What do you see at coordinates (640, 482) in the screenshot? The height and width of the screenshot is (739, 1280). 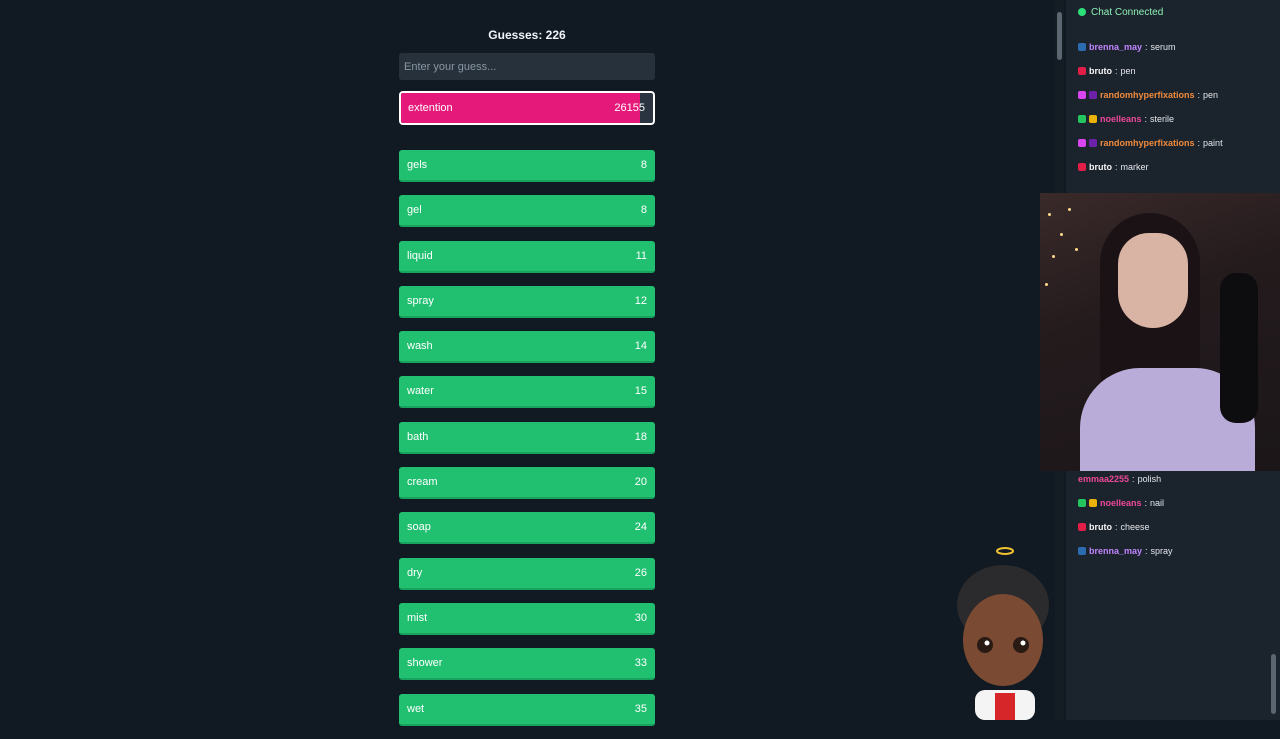 I see `guess-rank: 20` at bounding box center [640, 482].